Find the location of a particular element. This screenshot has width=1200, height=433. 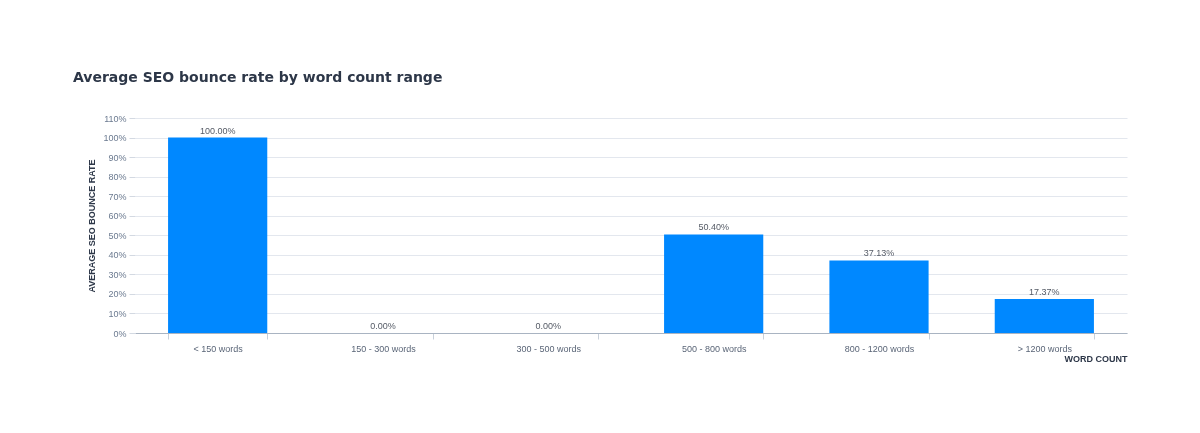

y-tick-label: 10% is located at coordinates (117, 313).